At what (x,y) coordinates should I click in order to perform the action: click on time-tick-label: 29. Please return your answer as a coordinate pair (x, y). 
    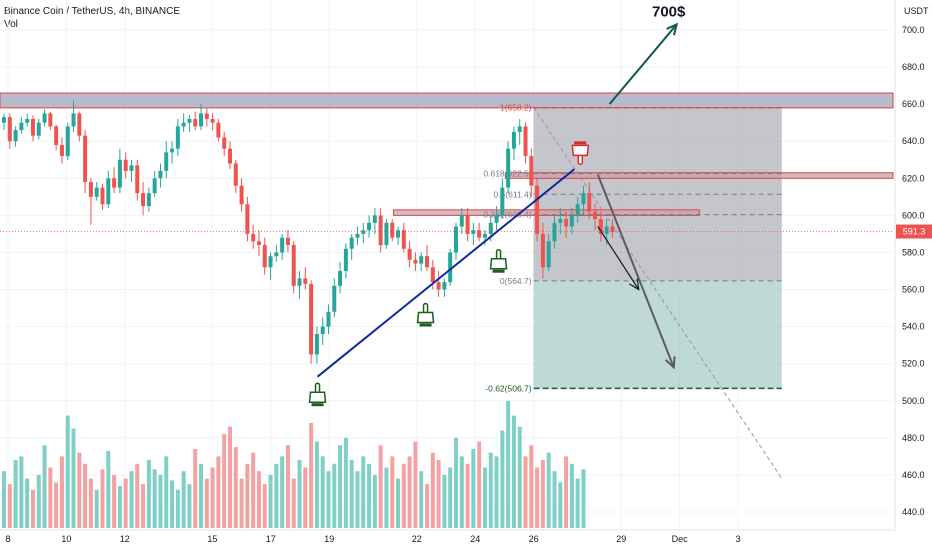
    Looking at the image, I should click on (621, 539).